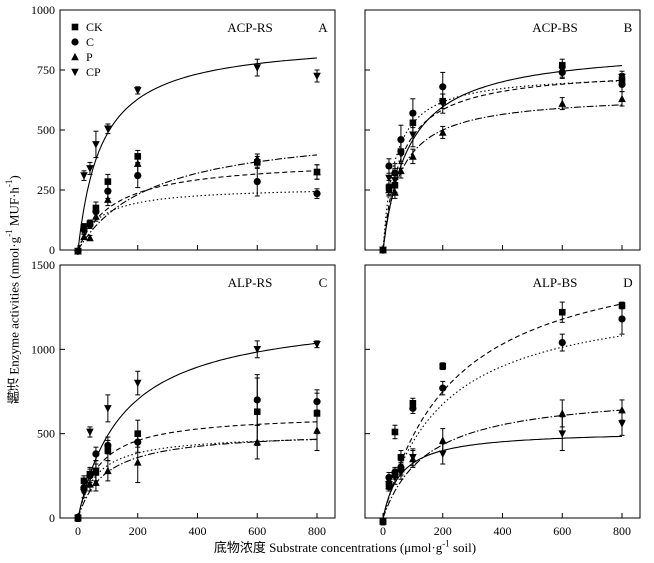  Describe the element at coordinates (443, 531) in the screenshot. I see `x-tick-label: 200` at that location.